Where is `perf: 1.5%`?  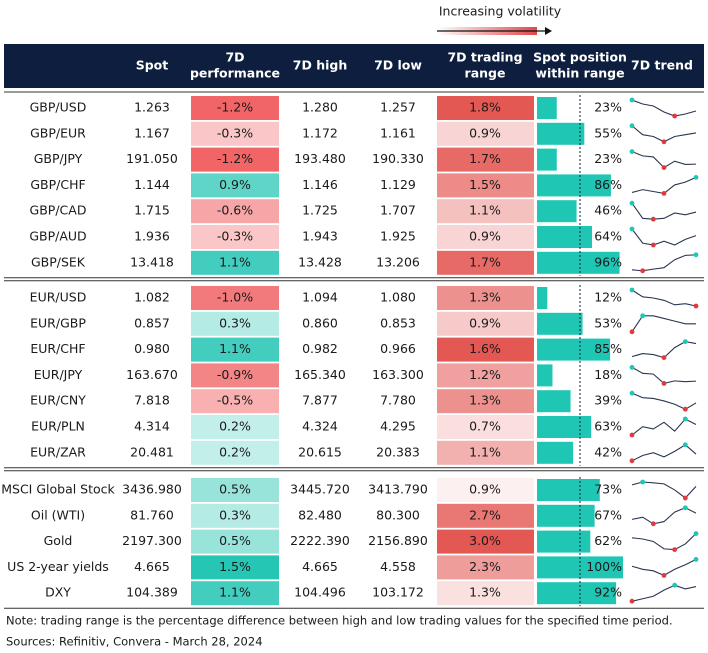 perf: 1.5% is located at coordinates (235, 566).